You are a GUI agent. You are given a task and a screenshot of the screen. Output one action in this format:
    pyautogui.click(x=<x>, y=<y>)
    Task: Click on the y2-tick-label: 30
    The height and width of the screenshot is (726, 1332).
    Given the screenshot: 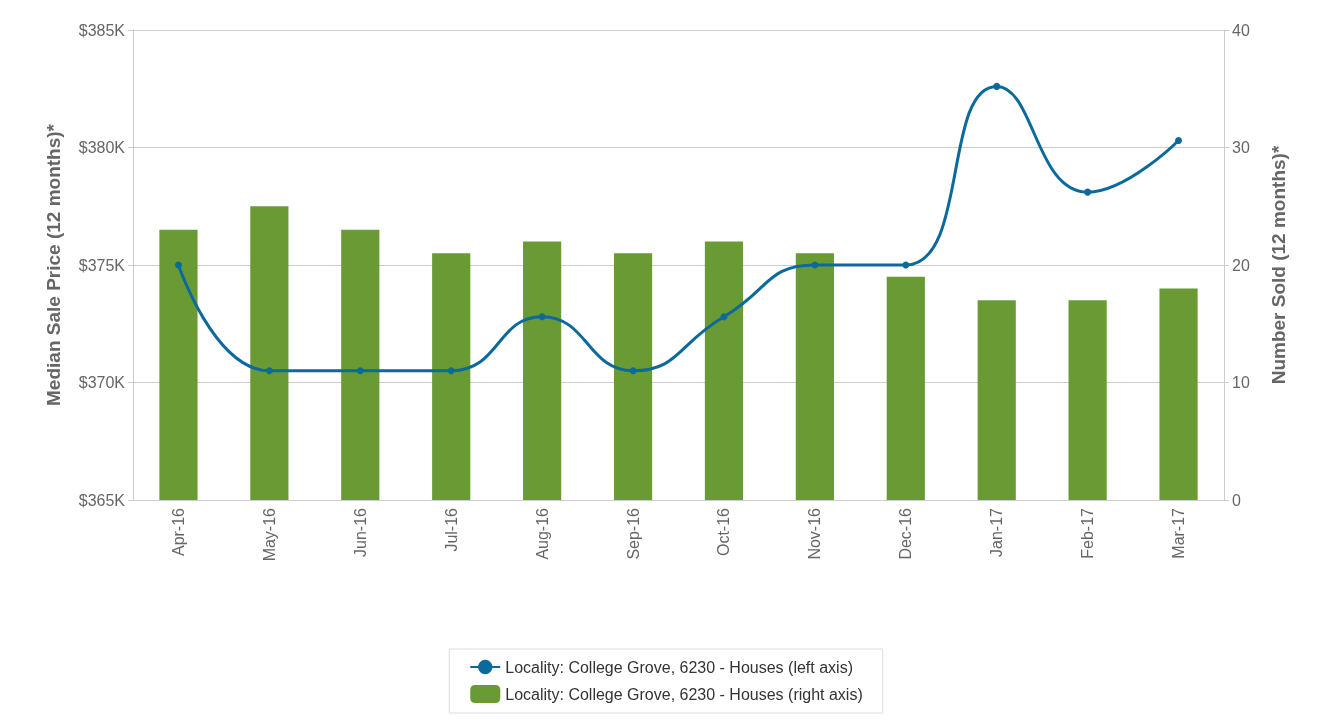 What is the action you would take?
    pyautogui.click(x=1241, y=147)
    